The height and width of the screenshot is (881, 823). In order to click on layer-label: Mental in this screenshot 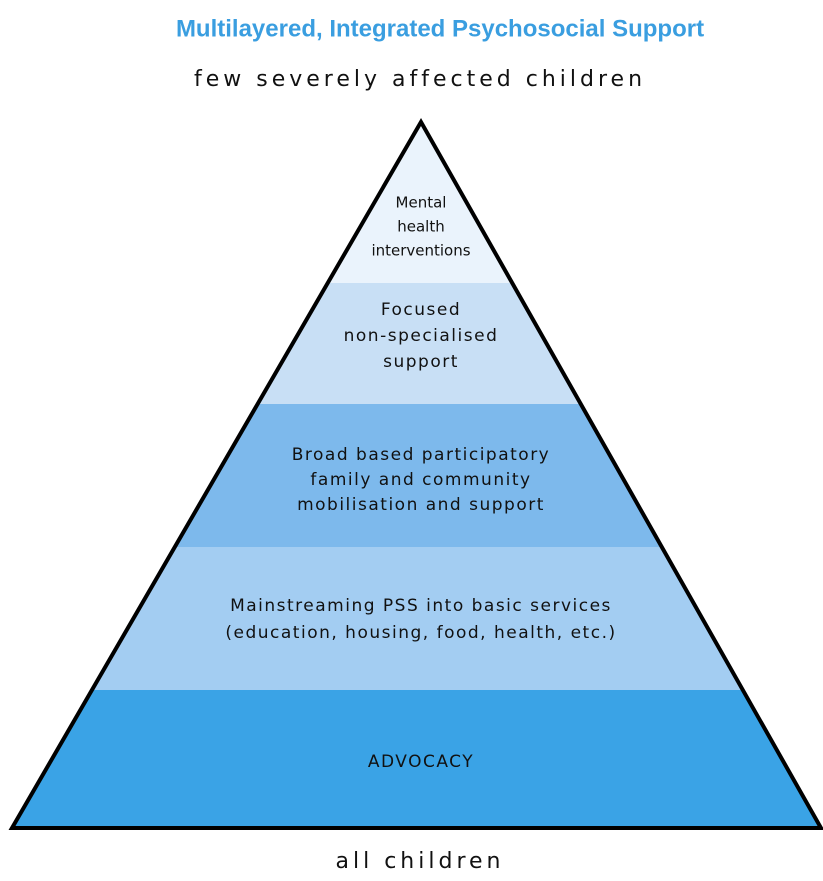, I will do `click(421, 203)`.